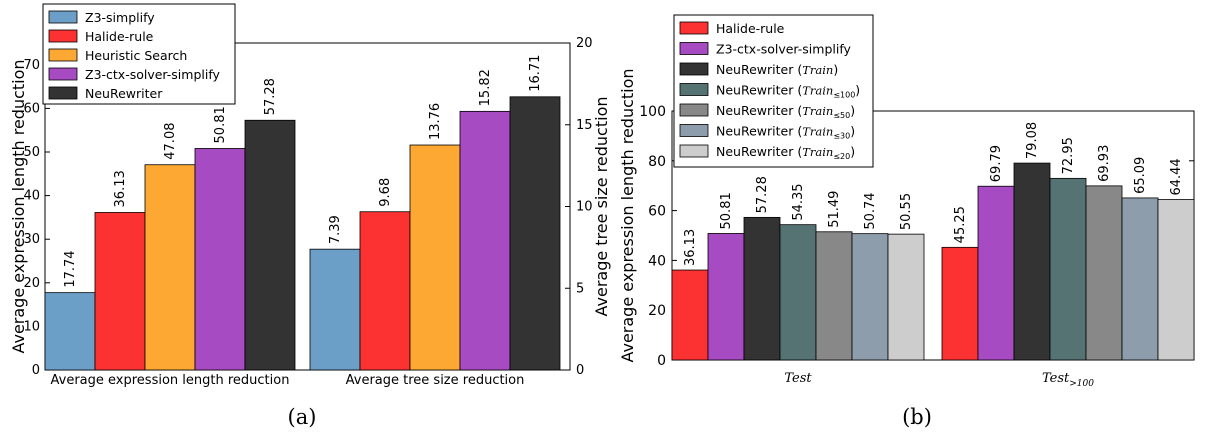 The image size is (1207, 440). Describe the element at coordinates (834, 209) in the screenshot. I see `data-label: 51.49` at that location.